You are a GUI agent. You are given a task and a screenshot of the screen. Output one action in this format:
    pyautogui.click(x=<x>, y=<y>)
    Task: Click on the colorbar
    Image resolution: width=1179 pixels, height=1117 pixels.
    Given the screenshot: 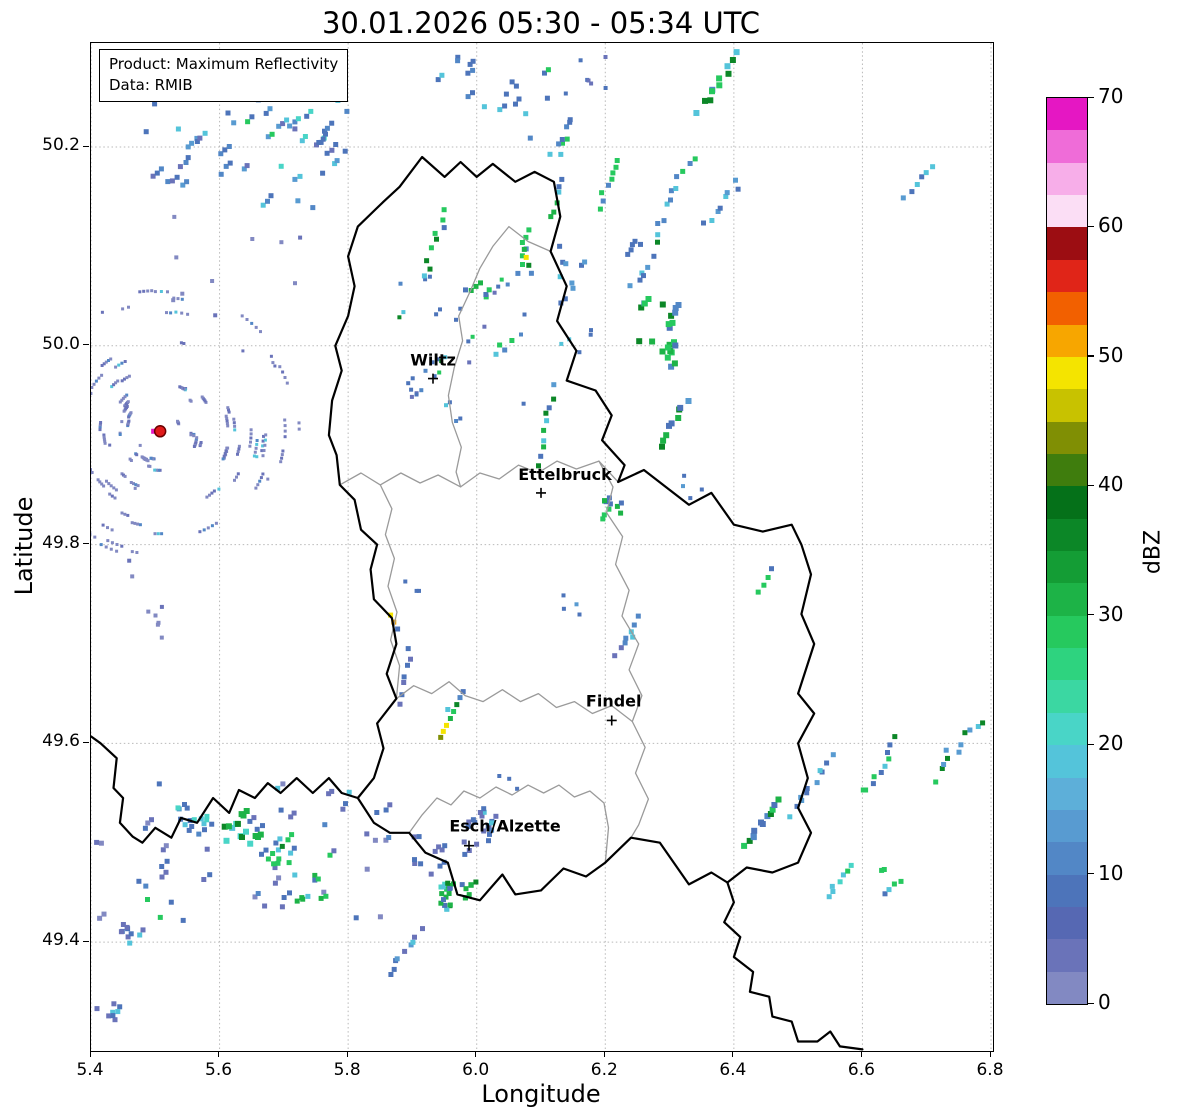 What is the action you would take?
    pyautogui.click(x=1067, y=551)
    